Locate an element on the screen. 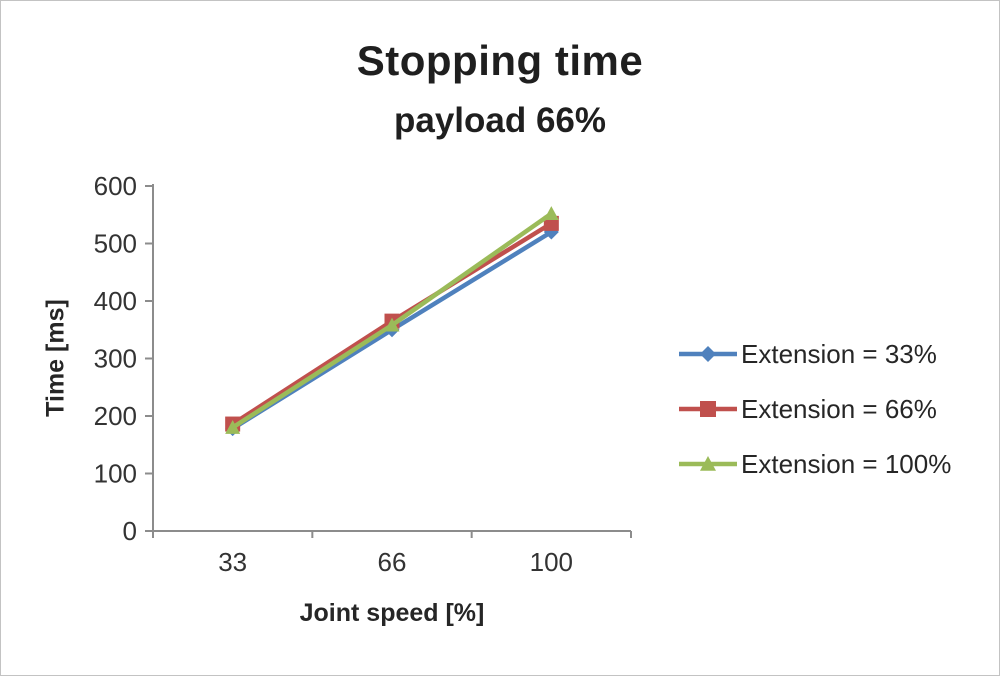 The width and height of the screenshot is (1000, 676). x-axis-title: Joint speed [%] is located at coordinates (392, 613).